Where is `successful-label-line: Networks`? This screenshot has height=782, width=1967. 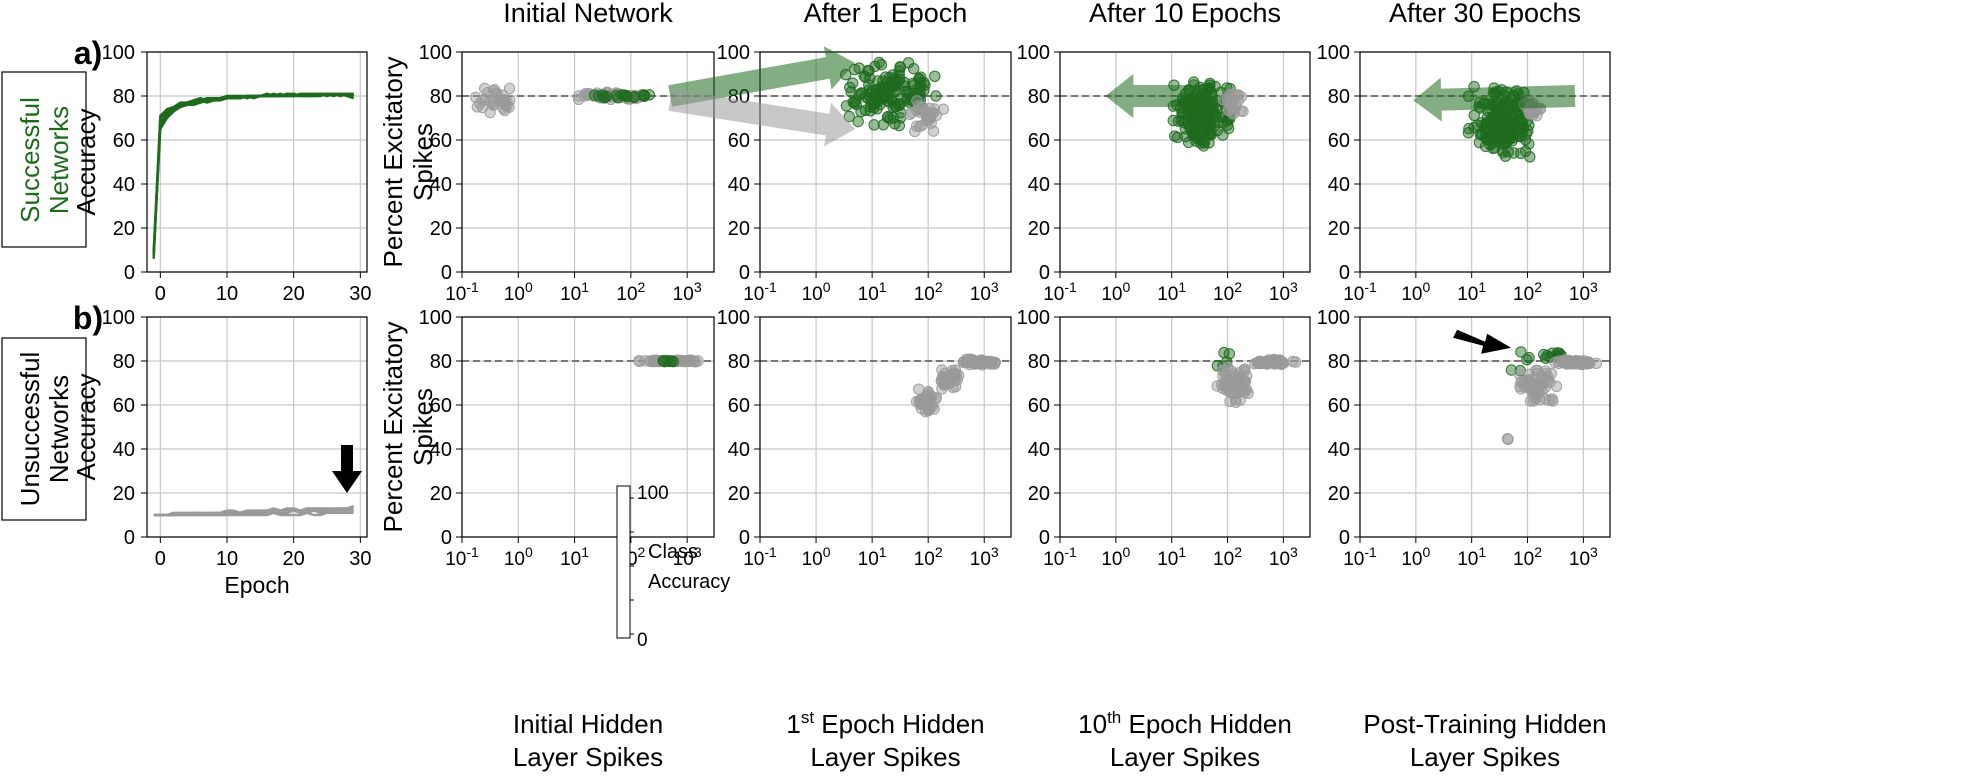
successful-label-line: Networks is located at coordinates (59, 160).